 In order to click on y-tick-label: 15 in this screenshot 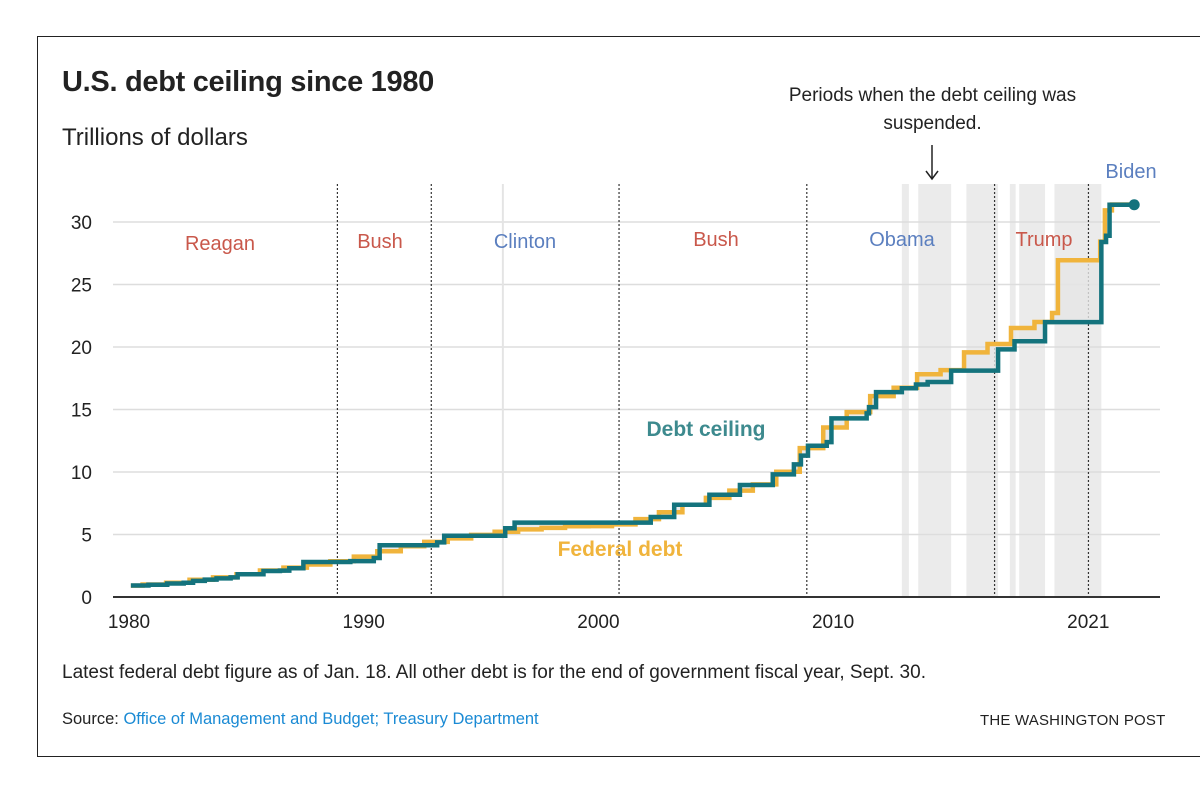, I will do `click(81, 411)`.